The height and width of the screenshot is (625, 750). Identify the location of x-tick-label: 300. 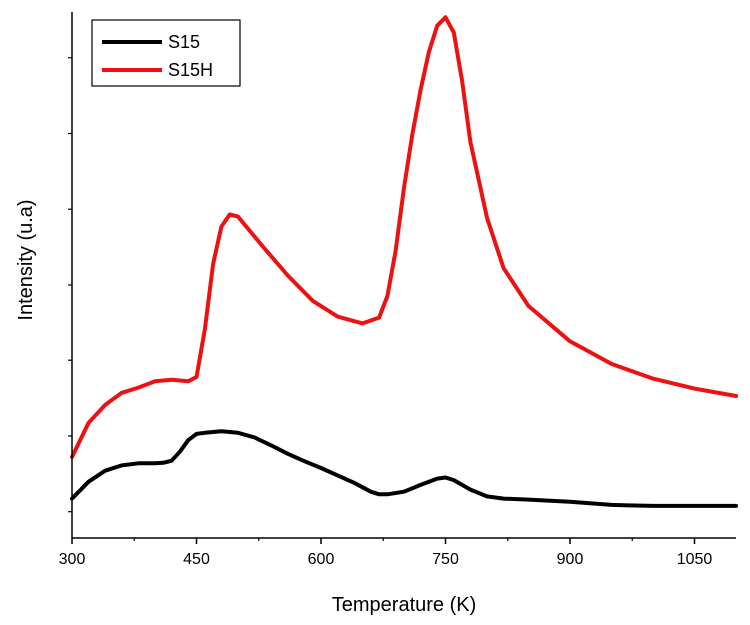
(72, 559).